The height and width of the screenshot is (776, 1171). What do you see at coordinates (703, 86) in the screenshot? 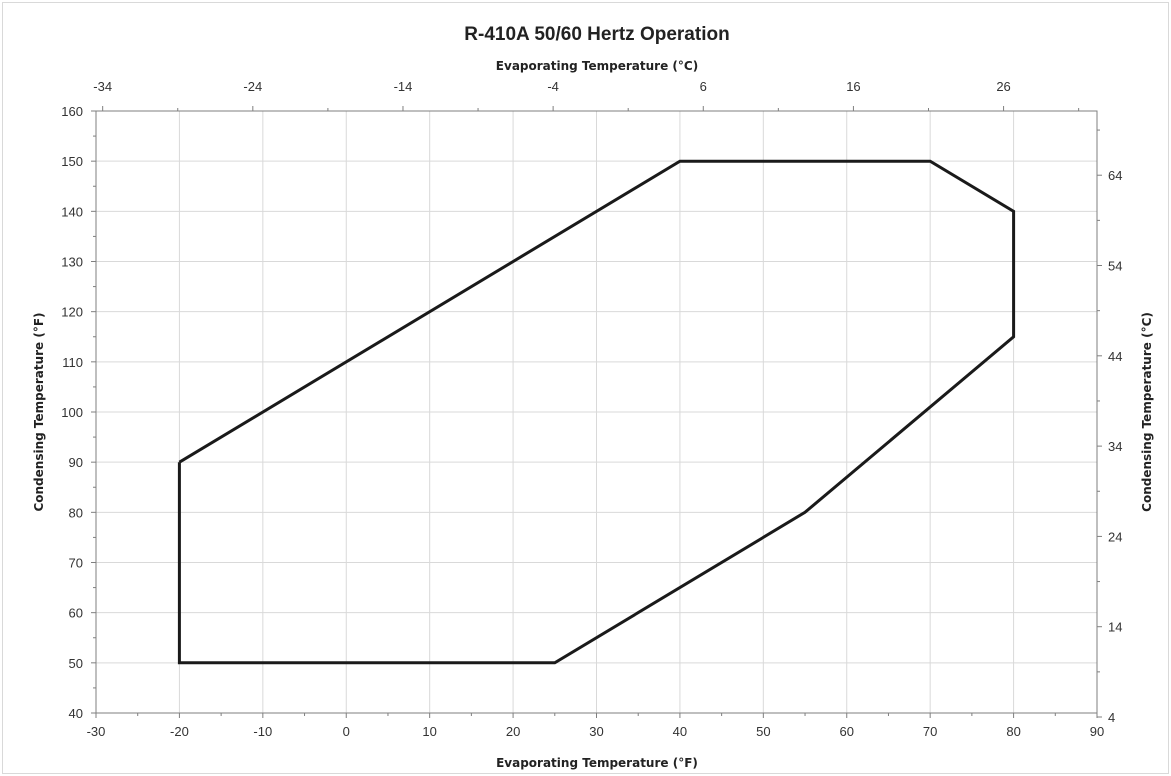
I see `x2-tick-label: 6` at bounding box center [703, 86].